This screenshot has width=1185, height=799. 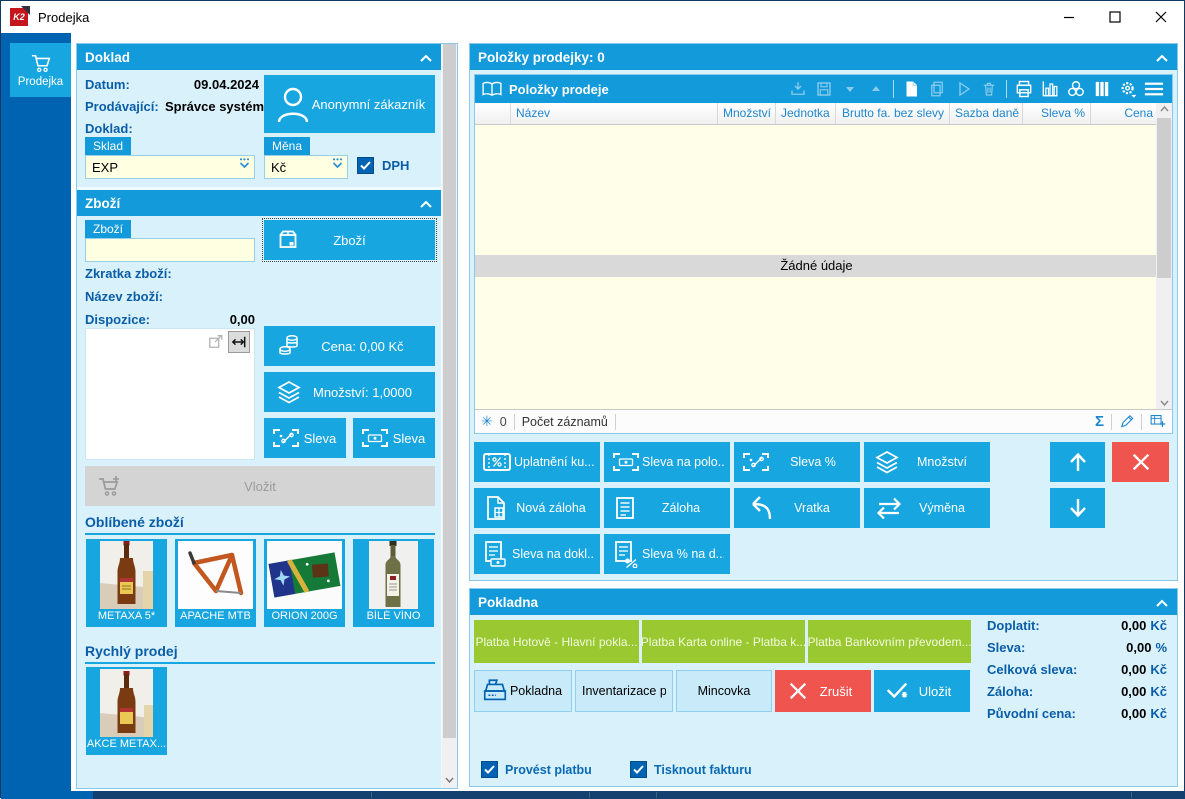 What do you see at coordinates (287, 146) in the screenshot?
I see `mena-tab-label: Měna` at bounding box center [287, 146].